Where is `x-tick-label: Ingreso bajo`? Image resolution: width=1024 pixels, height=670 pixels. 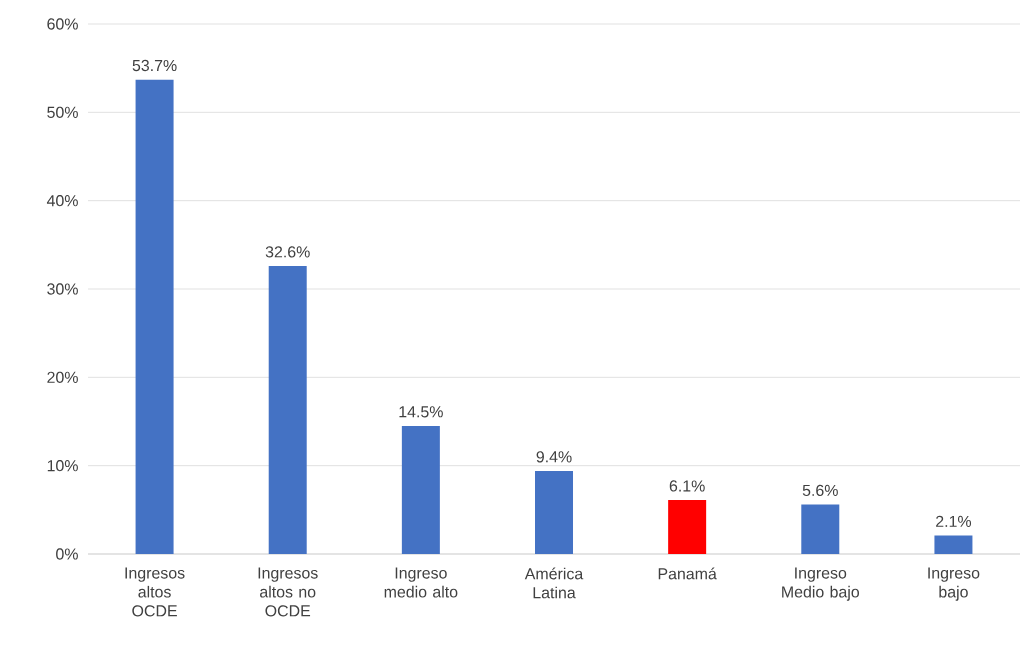
x-tick-label: Ingreso bajo is located at coordinates (954, 584).